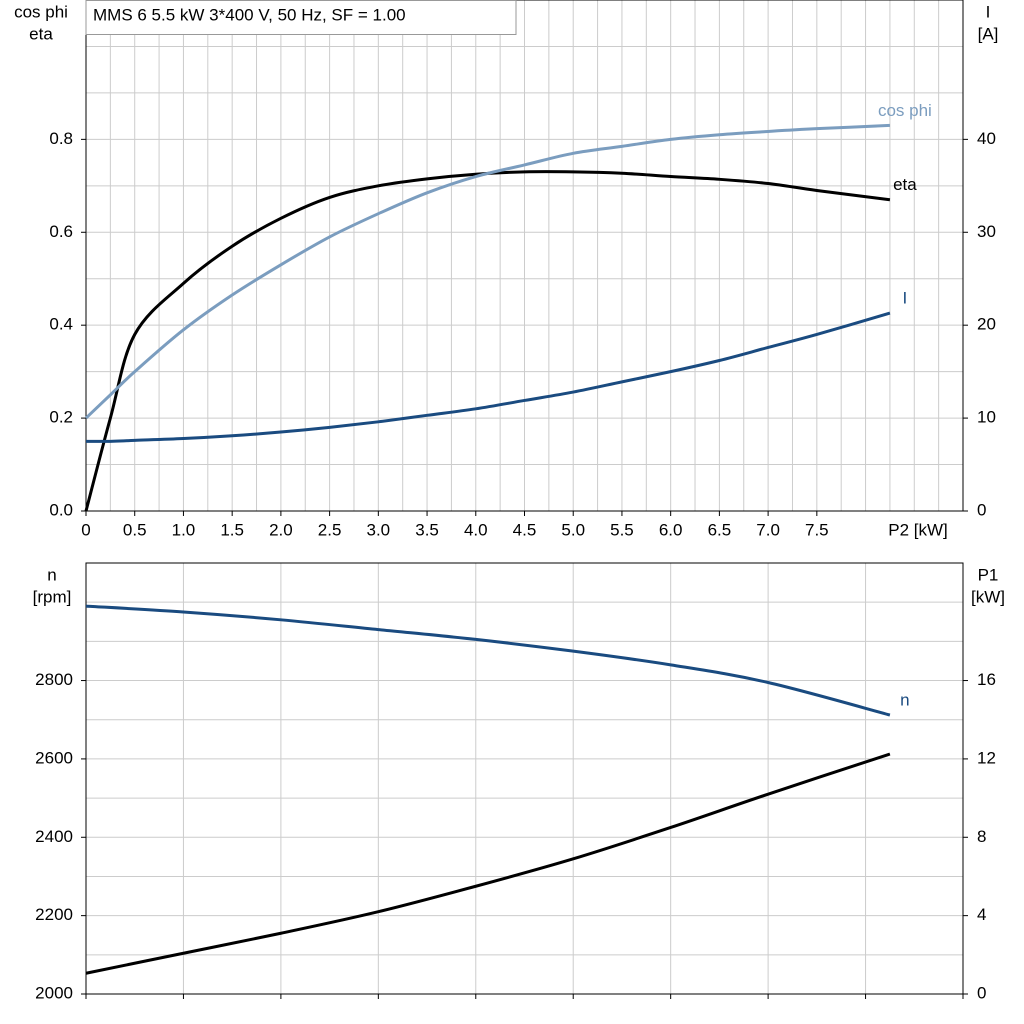 This screenshot has width=1024, height=1024. I want to click on x-tick-label: 5.0, so click(573, 529).